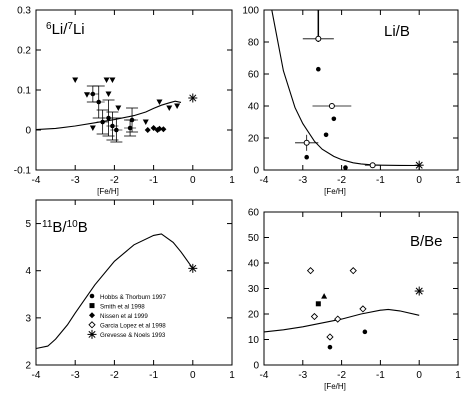 The height and width of the screenshot is (393, 464). I want to click on y-tick-label: 0.3, so click(24, 11).